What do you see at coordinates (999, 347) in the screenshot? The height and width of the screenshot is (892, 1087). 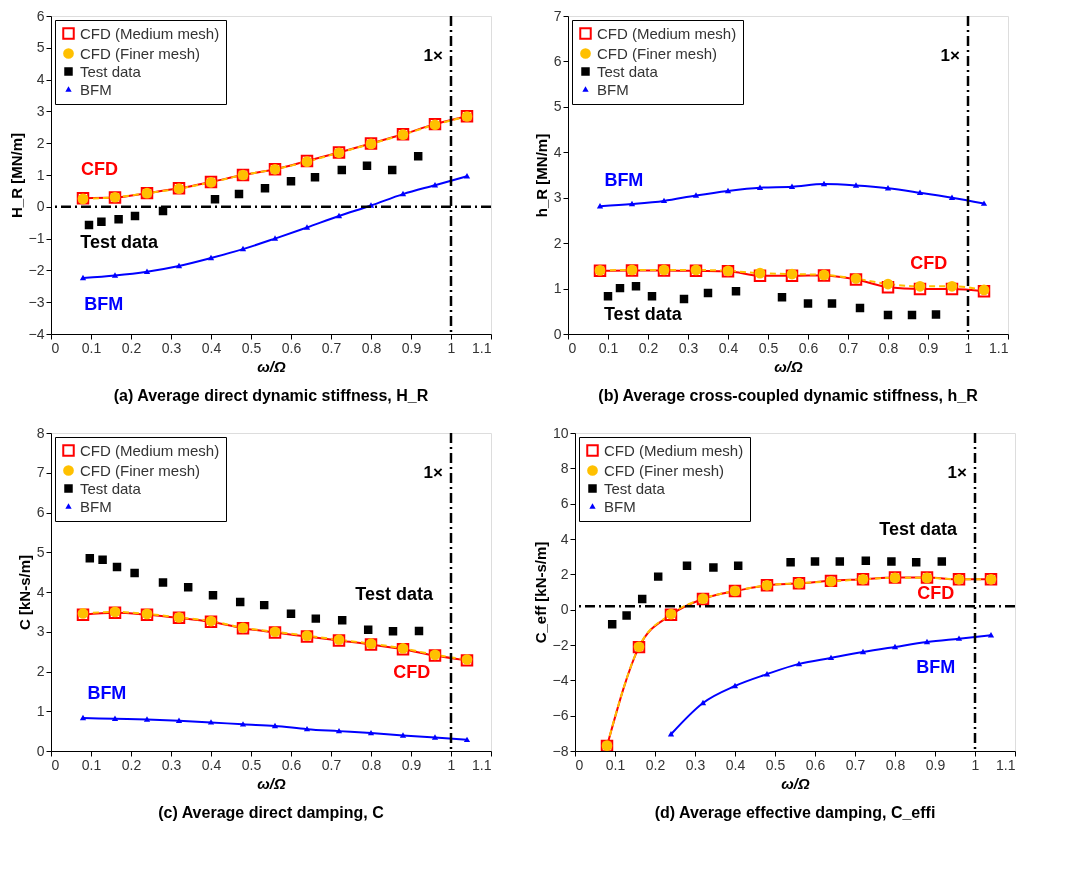 I see `x-tick-label: 1.1` at bounding box center [999, 347].